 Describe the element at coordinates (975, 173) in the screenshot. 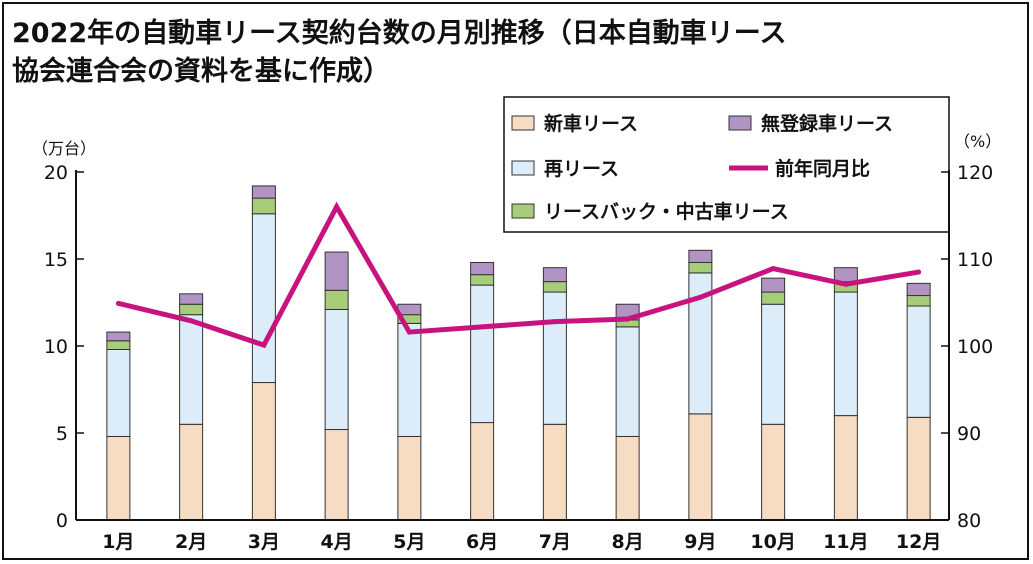

I see `right-tick-label: 120` at that location.